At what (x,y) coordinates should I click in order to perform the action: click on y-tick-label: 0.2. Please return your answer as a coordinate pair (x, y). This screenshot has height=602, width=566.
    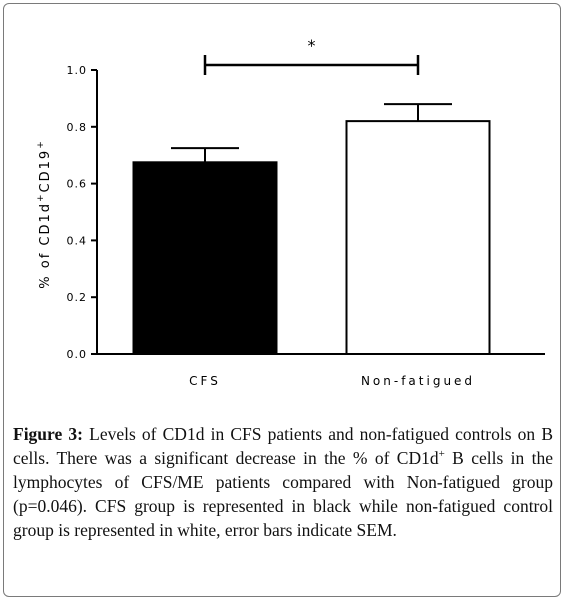
    Looking at the image, I should click on (77, 297).